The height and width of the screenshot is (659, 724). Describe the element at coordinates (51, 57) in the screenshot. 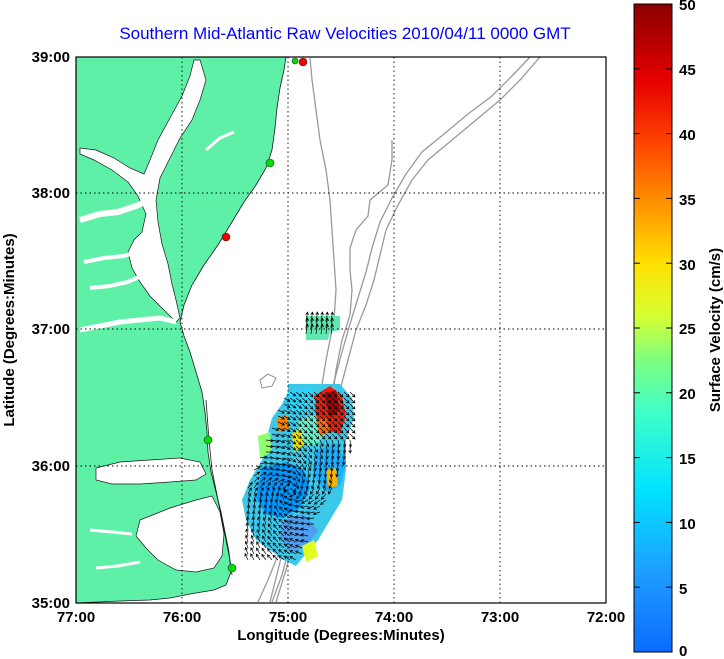

I see `y-tick-label: 39:00` at that location.